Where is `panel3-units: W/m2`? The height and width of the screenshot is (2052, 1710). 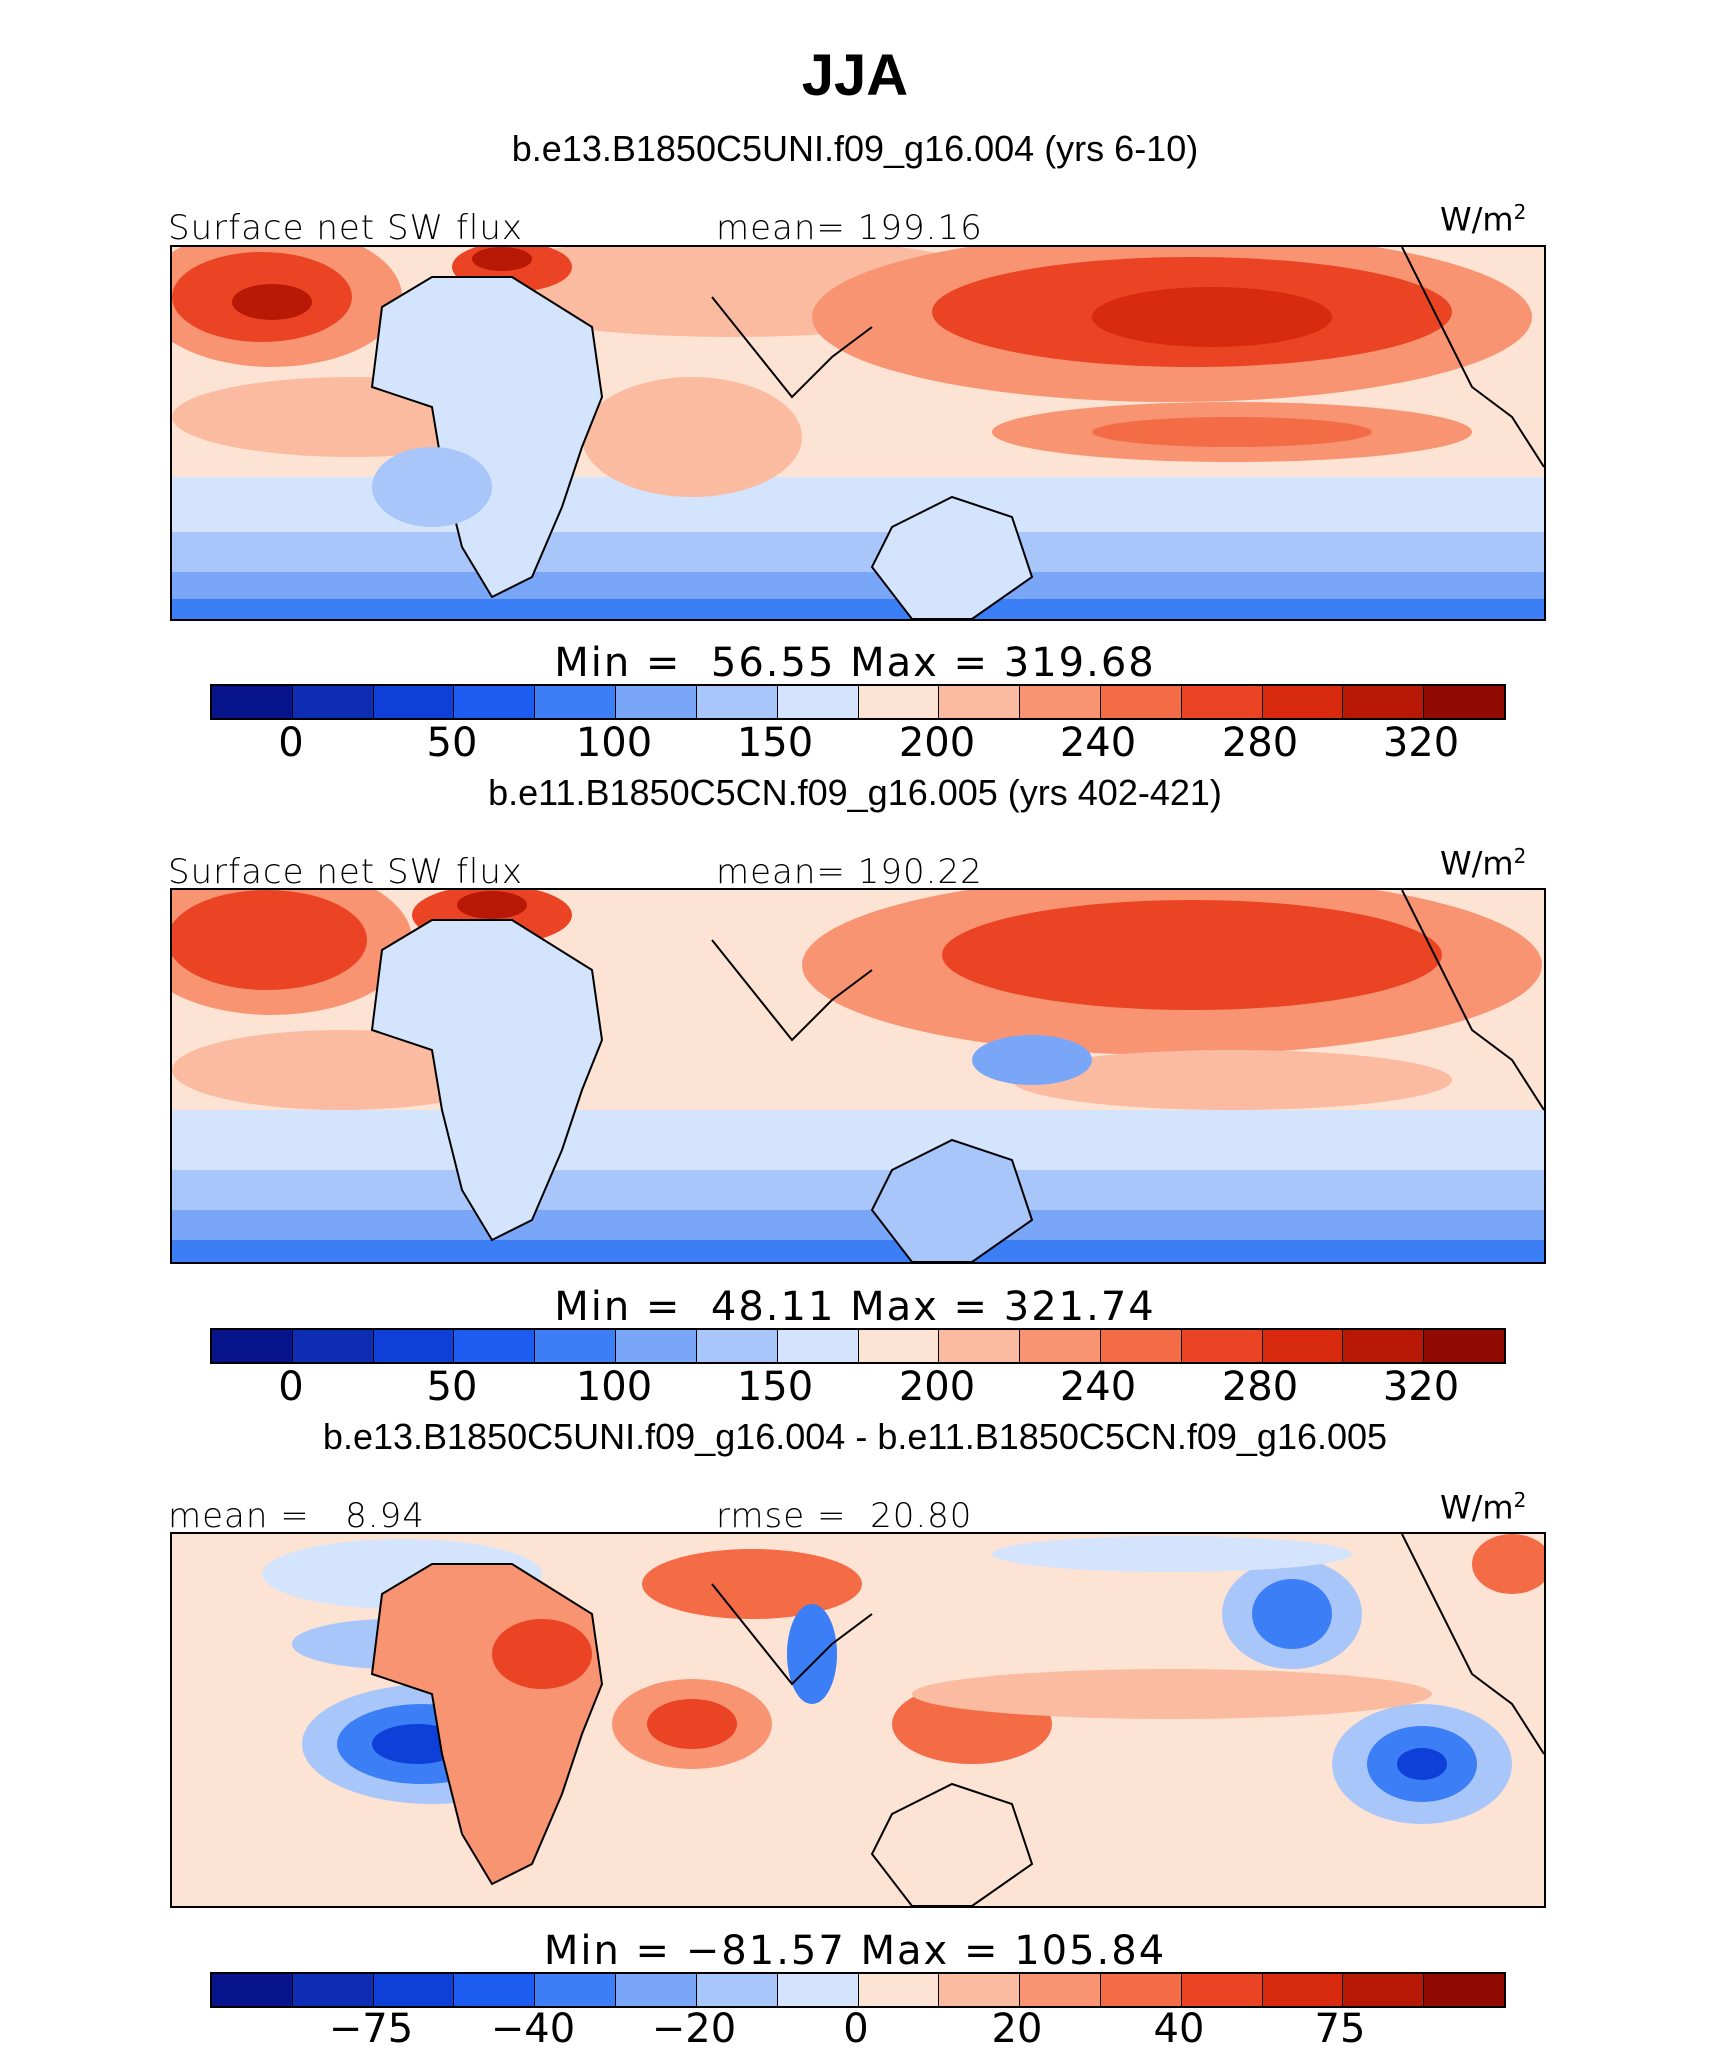
panel3-units: W/m2 is located at coordinates (1483, 1507).